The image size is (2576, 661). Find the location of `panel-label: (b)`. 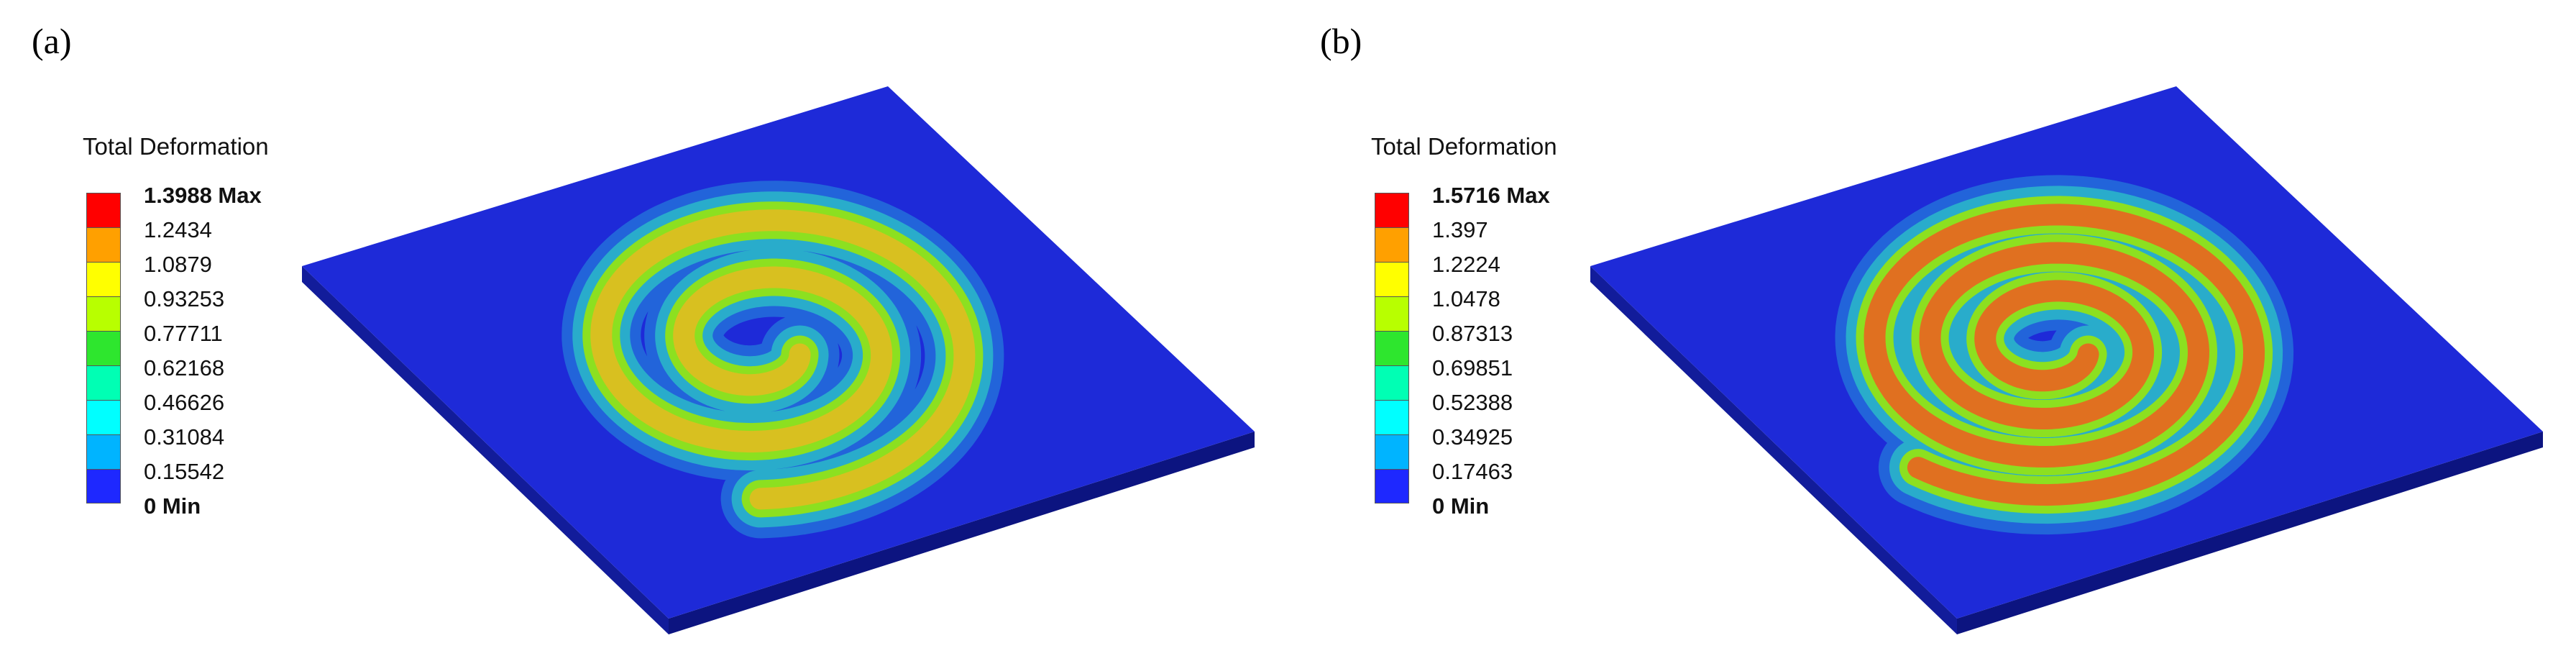

panel-label: (b) is located at coordinates (1341, 41).